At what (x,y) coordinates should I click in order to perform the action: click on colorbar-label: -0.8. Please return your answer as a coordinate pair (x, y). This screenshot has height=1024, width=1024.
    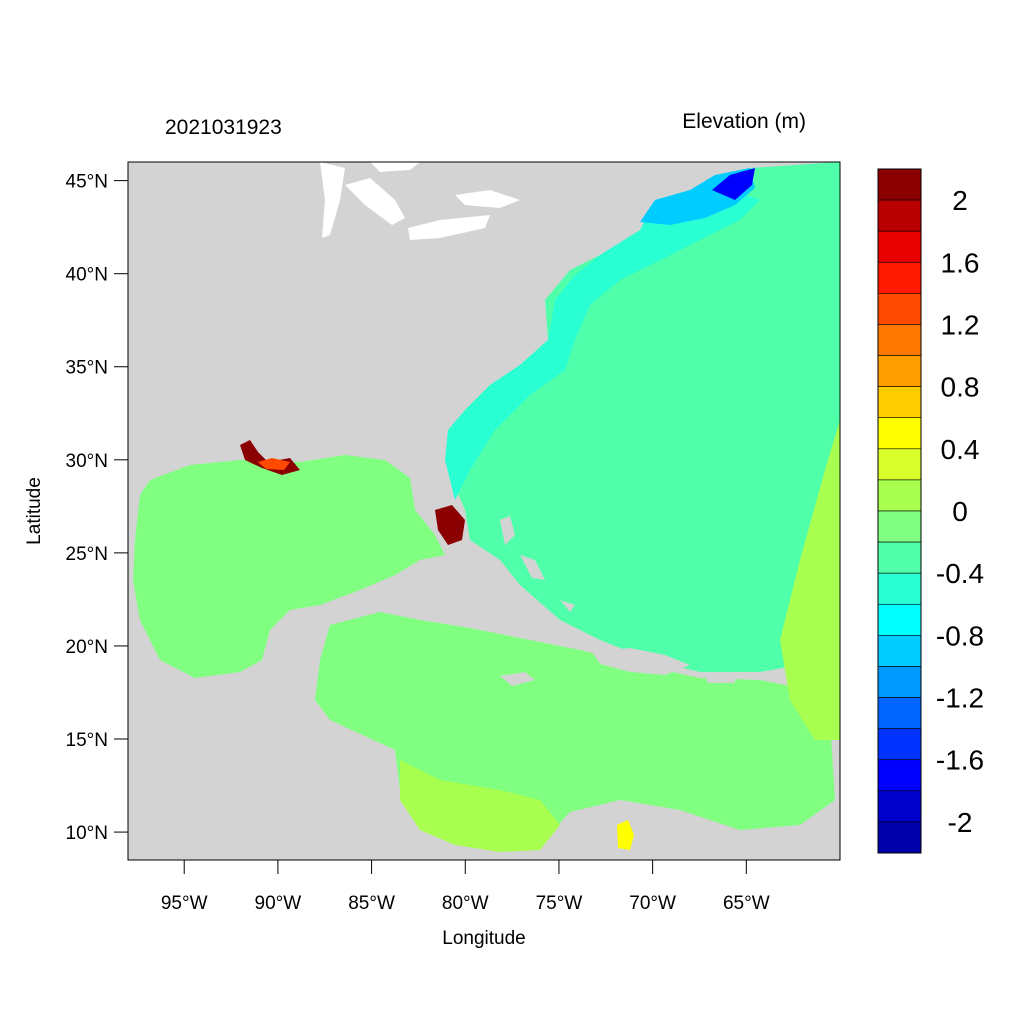
    Looking at the image, I should click on (960, 635).